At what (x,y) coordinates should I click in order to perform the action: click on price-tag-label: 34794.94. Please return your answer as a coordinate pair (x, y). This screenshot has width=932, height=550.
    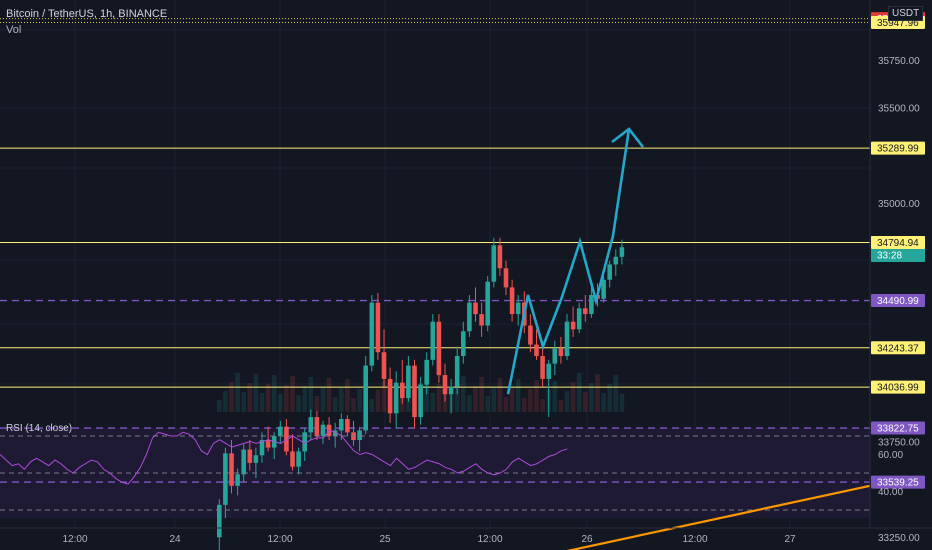
    Looking at the image, I should click on (898, 243).